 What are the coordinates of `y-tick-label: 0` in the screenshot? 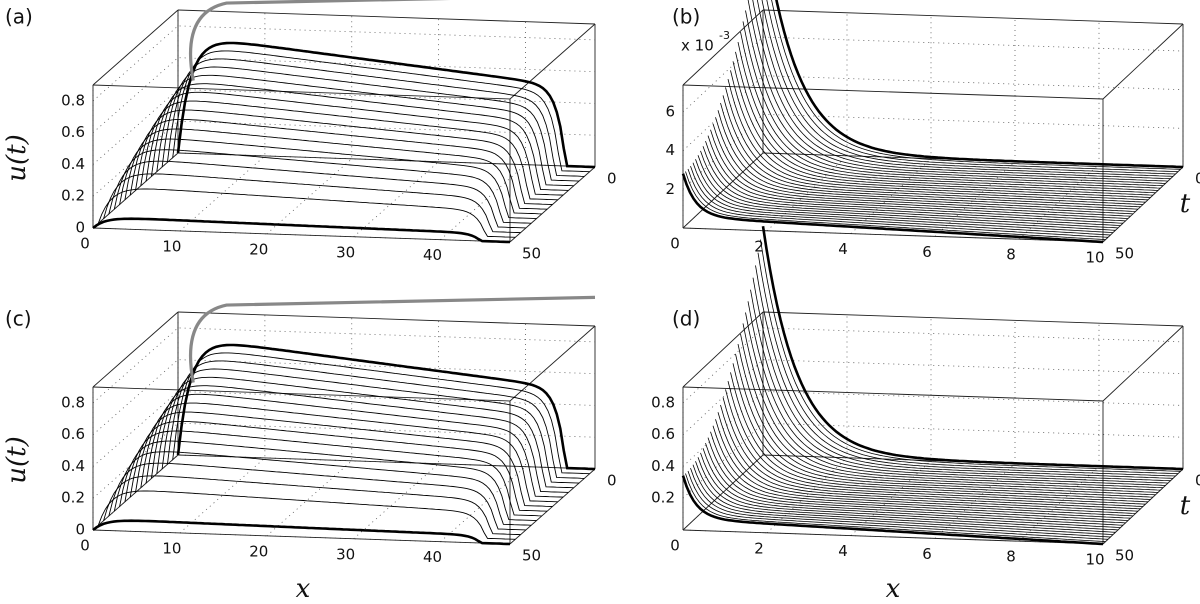 It's located at (80, 530).